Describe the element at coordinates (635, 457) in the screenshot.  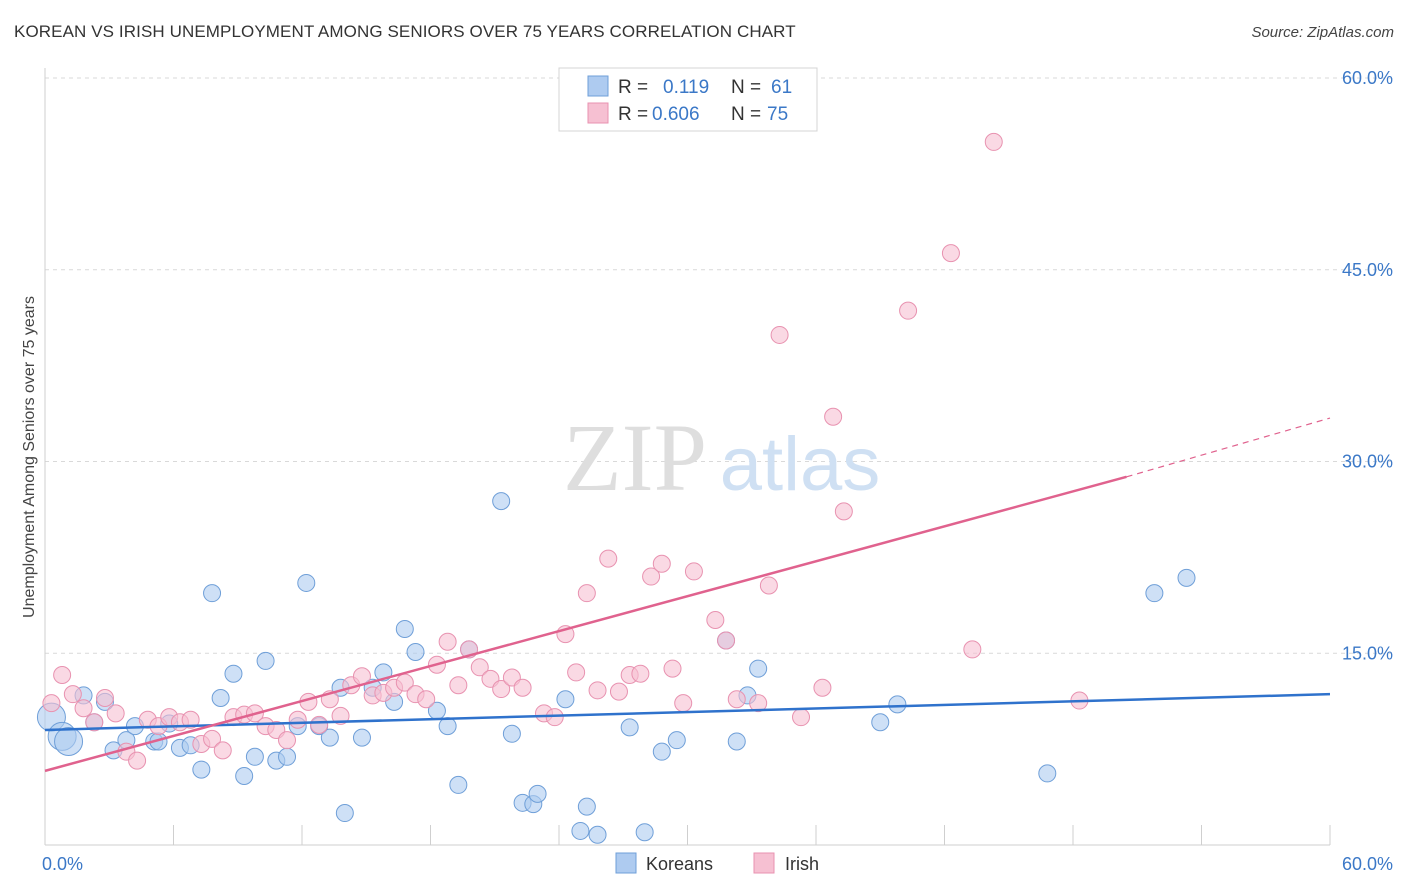
I see `watermark-zip: ZIP` at that location.